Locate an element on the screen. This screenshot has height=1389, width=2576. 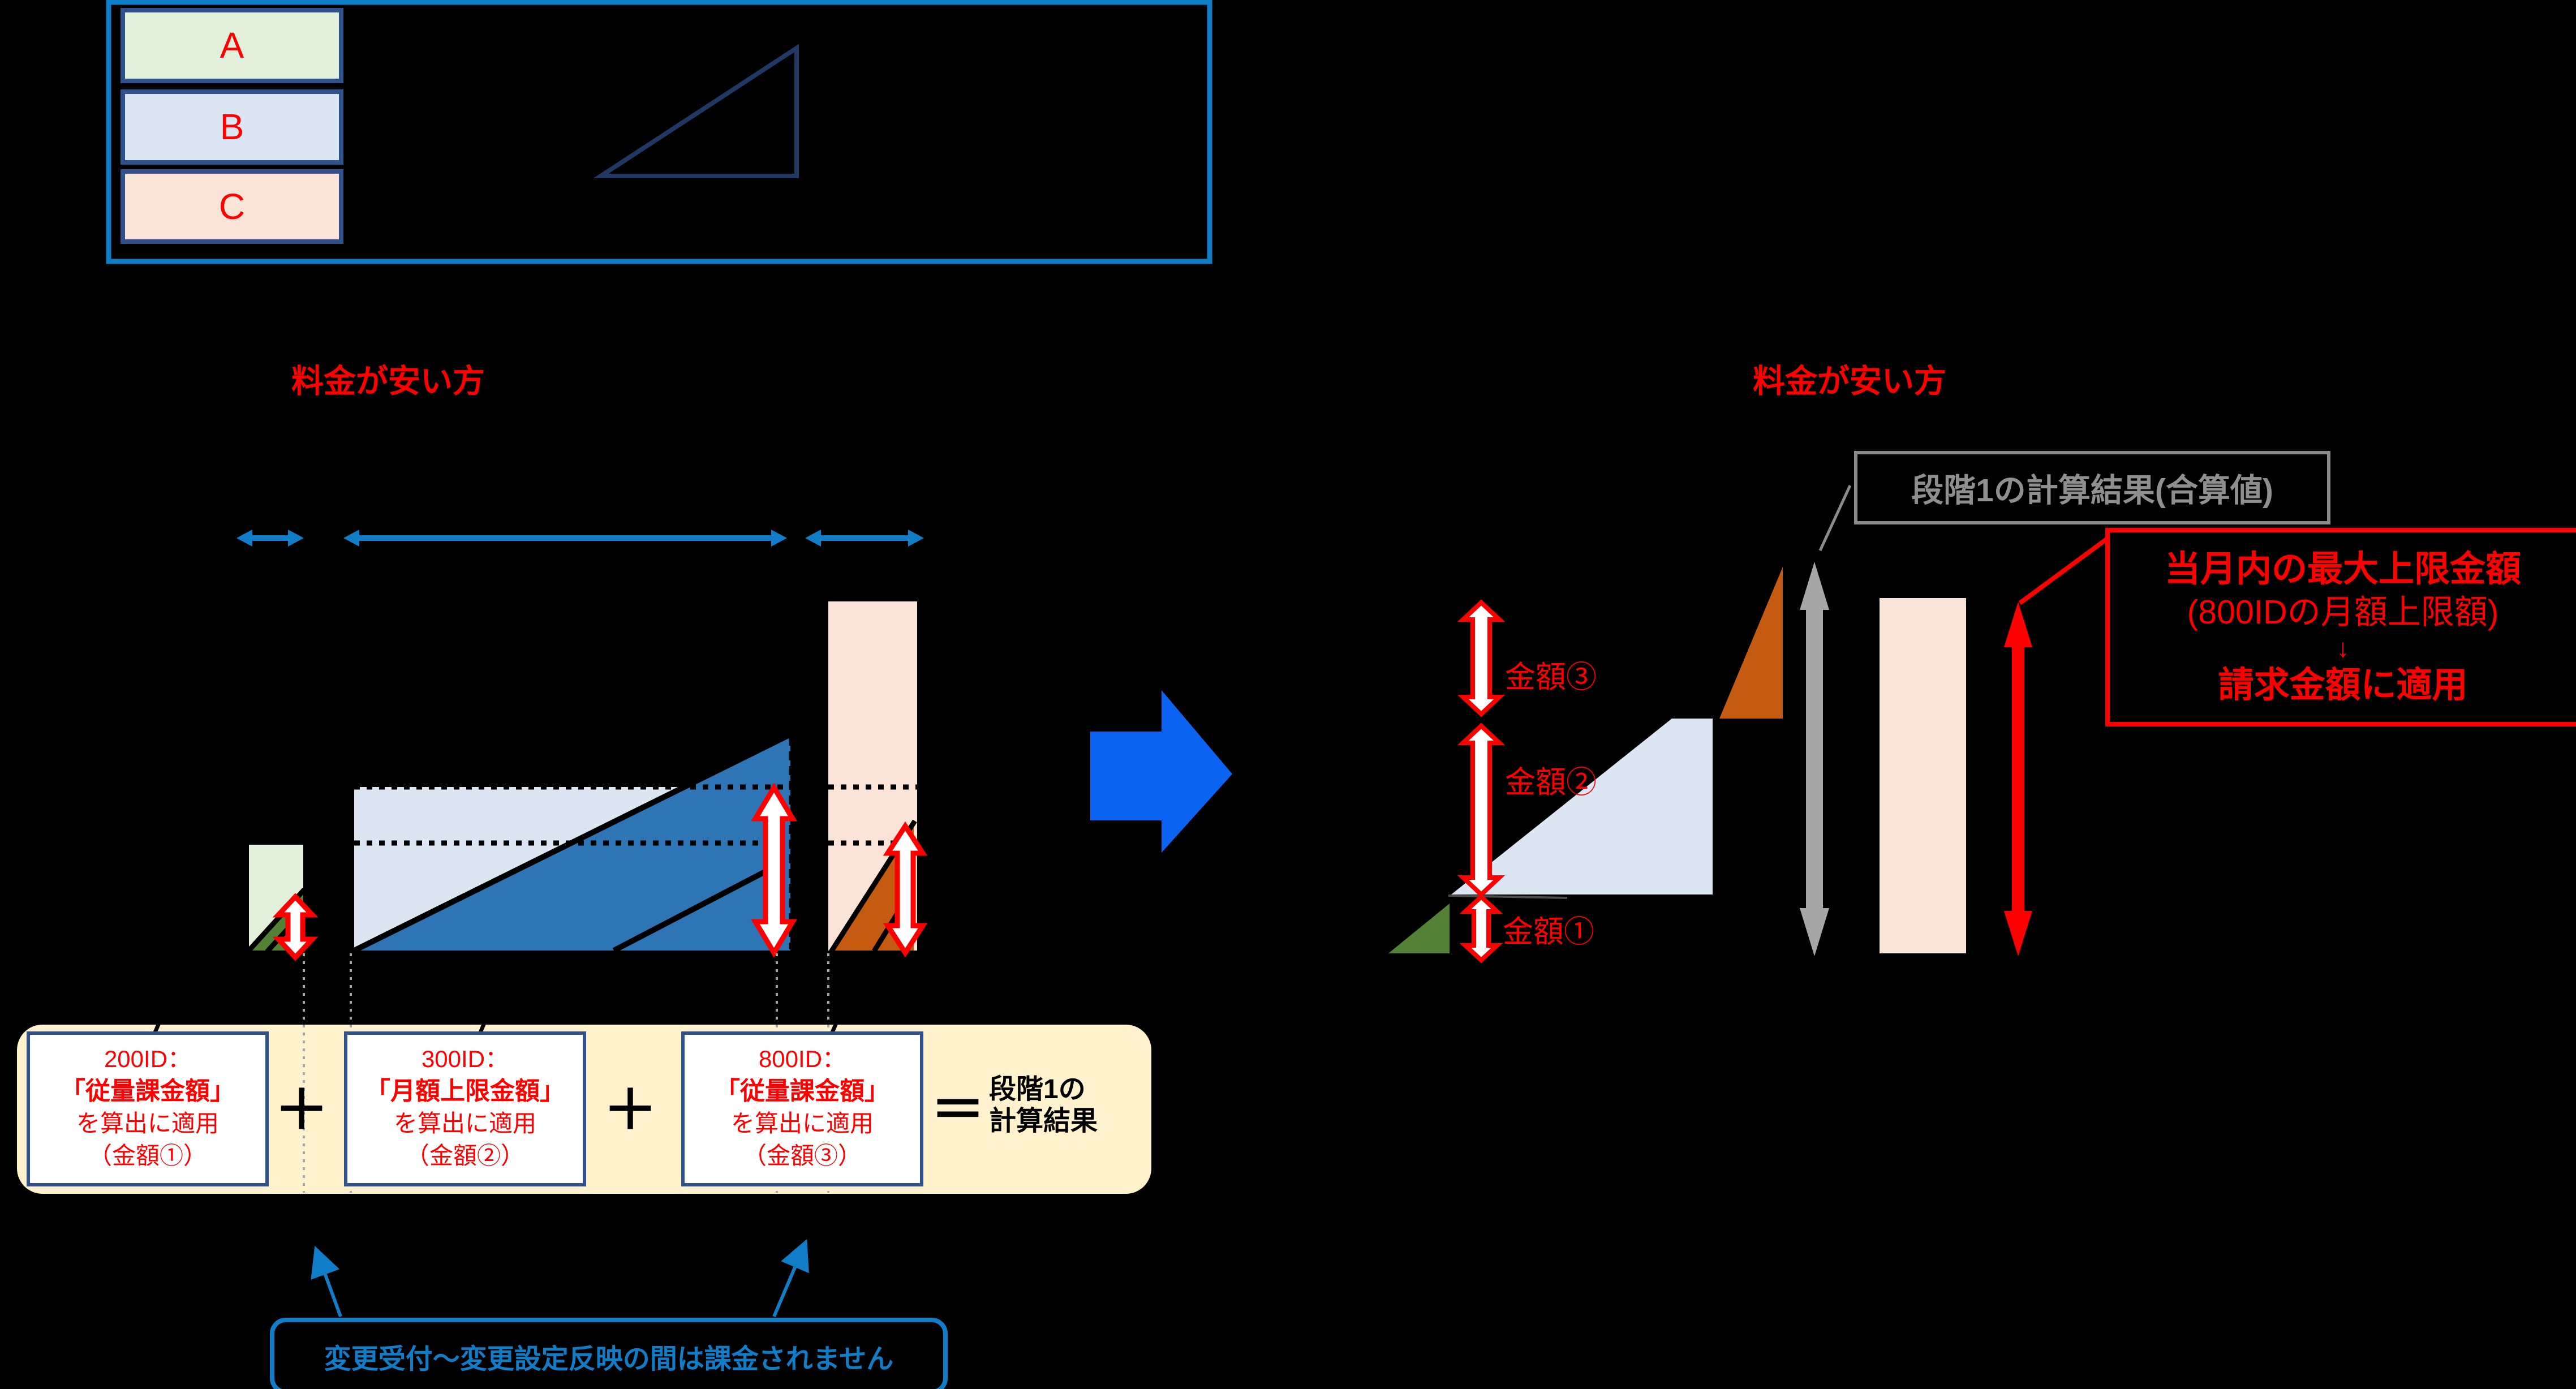
legend-label-a: A is located at coordinates (232, 45).